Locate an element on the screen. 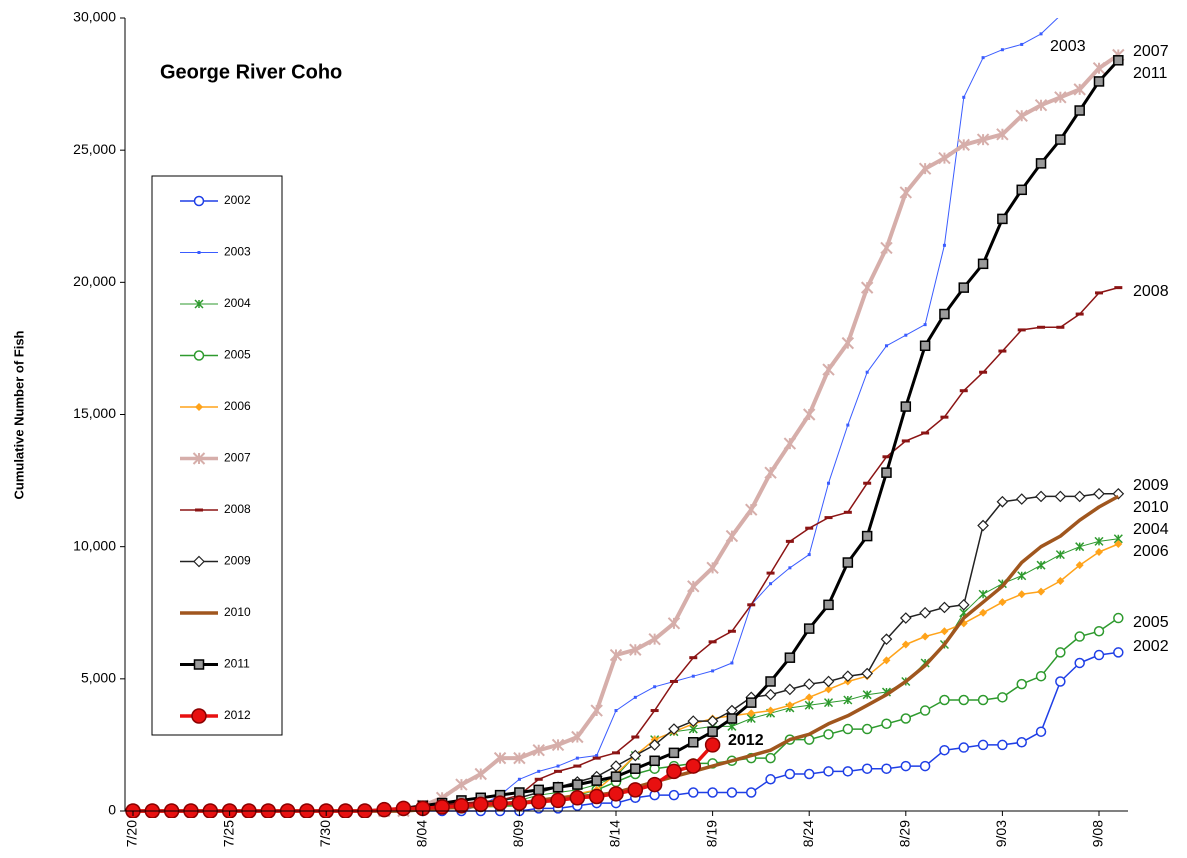  x-tick-label: 8/14 is located at coordinates (615, 833).